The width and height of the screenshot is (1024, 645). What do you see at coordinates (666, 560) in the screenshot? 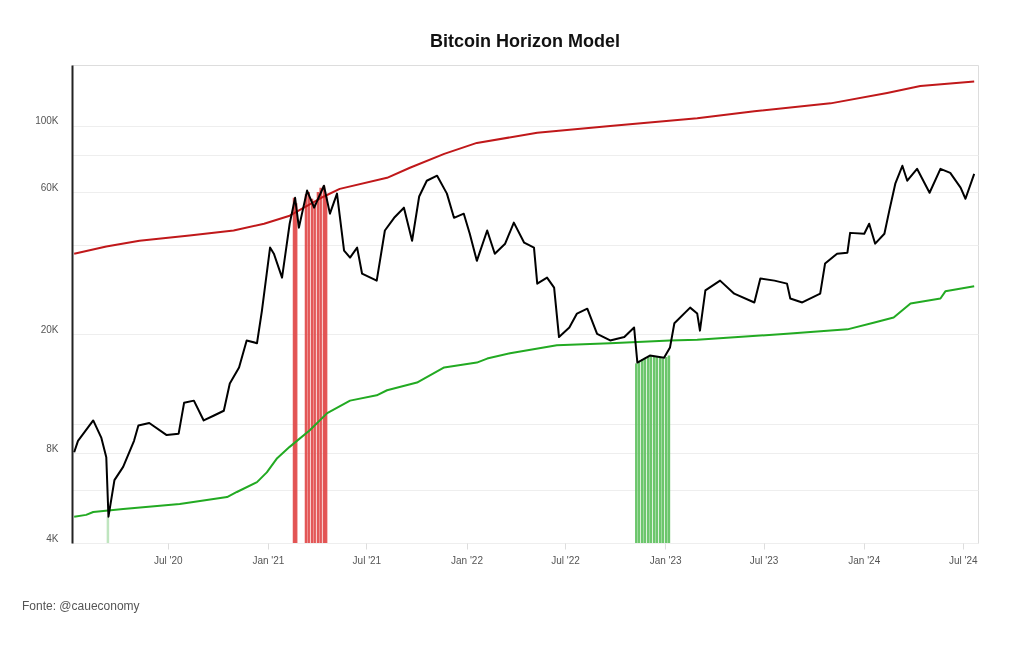
I see `x-tick-label: Jan '23` at bounding box center [666, 560].